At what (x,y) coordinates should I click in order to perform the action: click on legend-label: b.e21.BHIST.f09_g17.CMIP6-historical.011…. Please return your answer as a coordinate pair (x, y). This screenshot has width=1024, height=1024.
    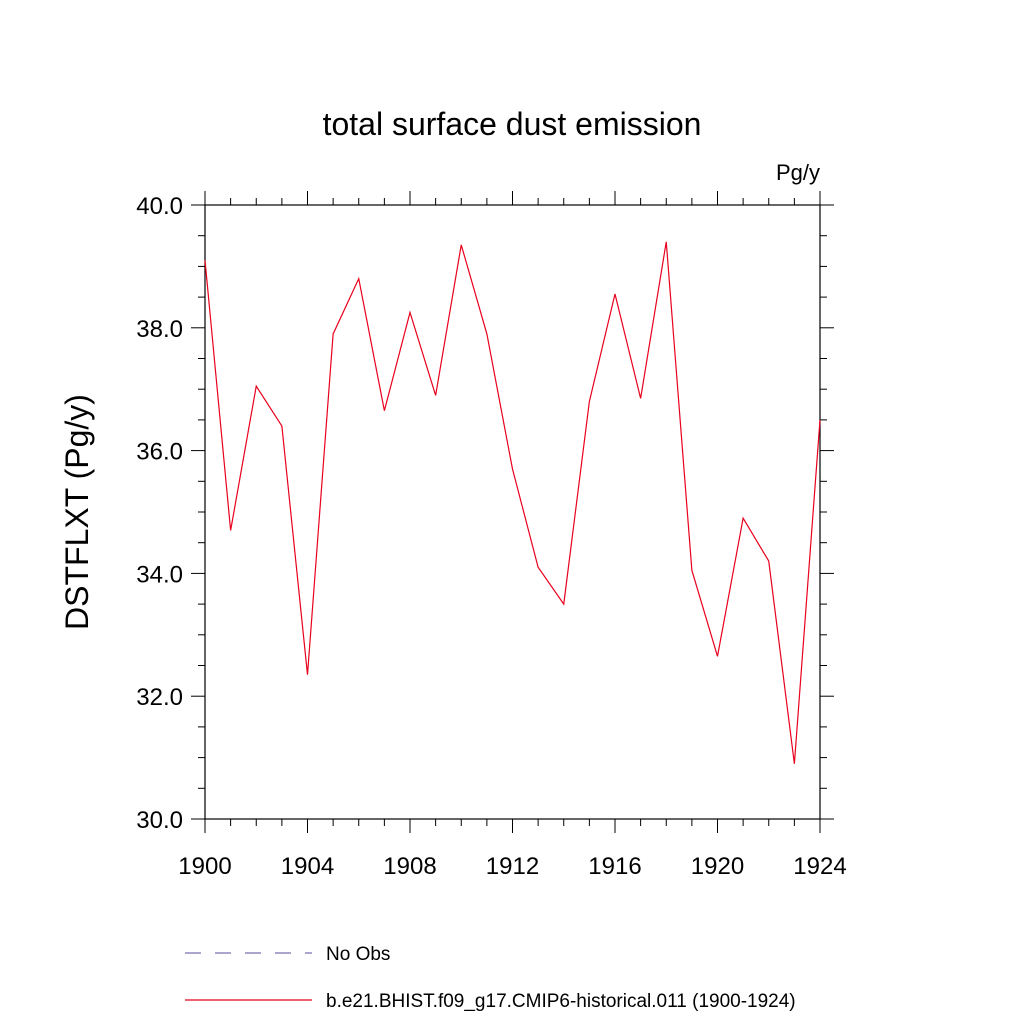
    Looking at the image, I should click on (561, 1001).